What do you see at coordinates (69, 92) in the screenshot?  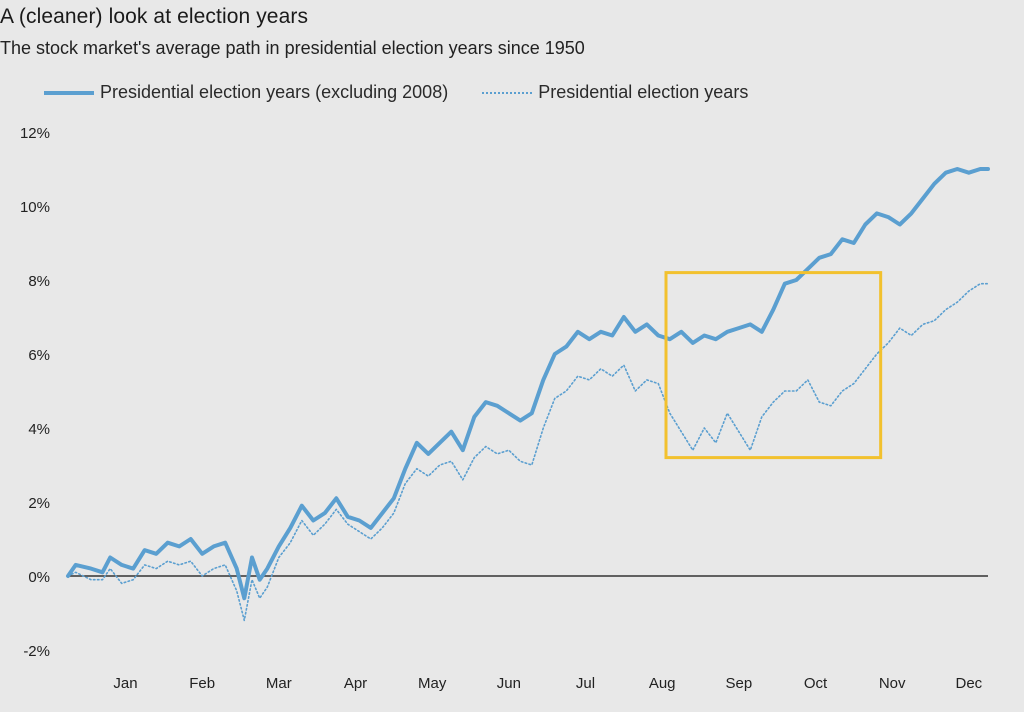 I see `legend-swatch-solid` at bounding box center [69, 92].